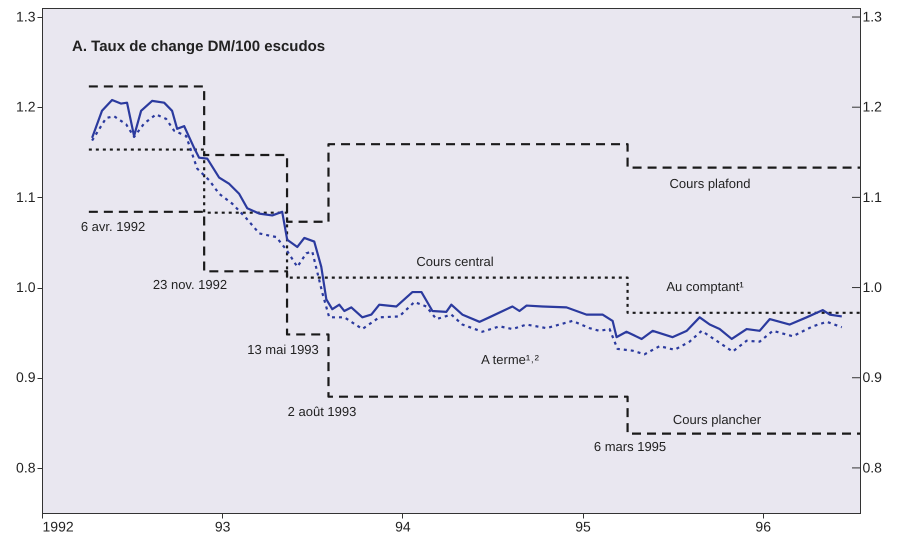 Image resolution: width=903 pixels, height=549 pixels. Describe the element at coordinates (26, 287) in the screenshot. I see `y2-tick-label: 1.0` at that location.